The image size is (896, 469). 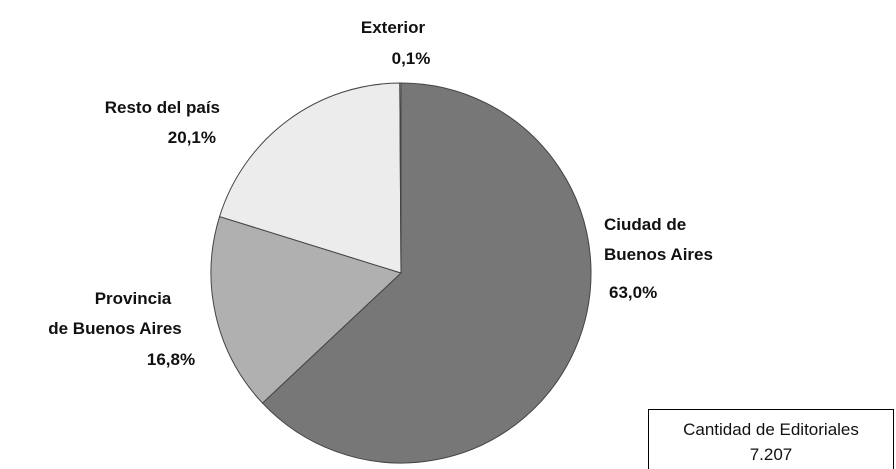 What do you see at coordinates (396, 43) in the screenshot?
I see `slice-label-exterior: Exterior 0,1%` at bounding box center [396, 43].